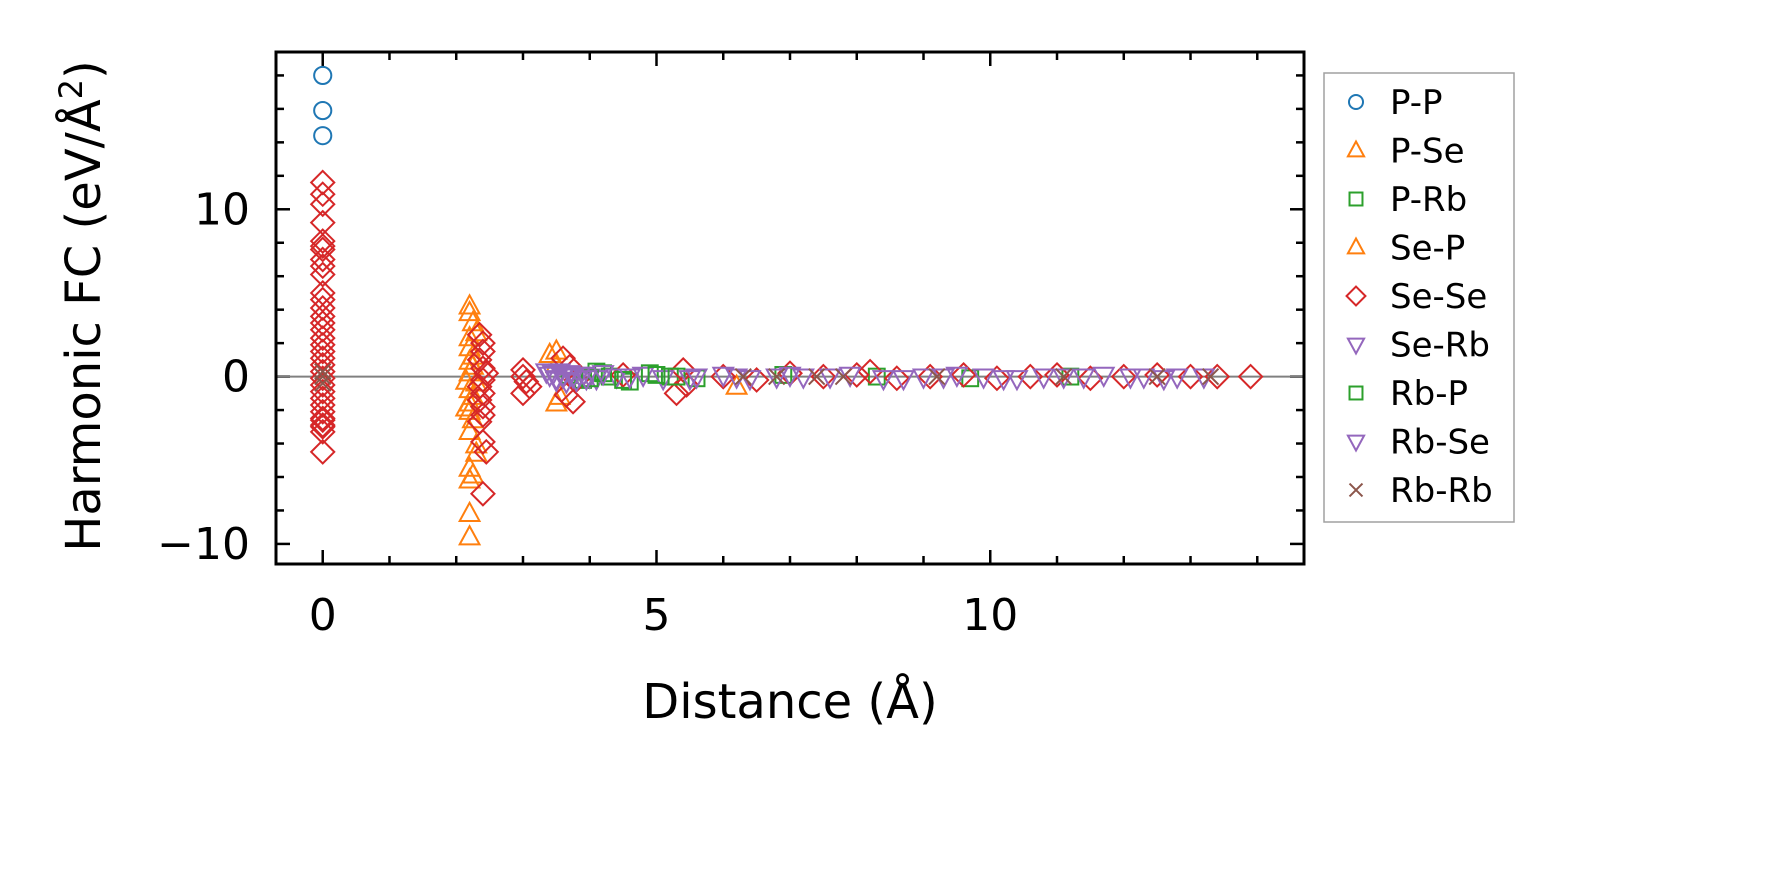  I want to click on legend-frame, so click(1419, 297).